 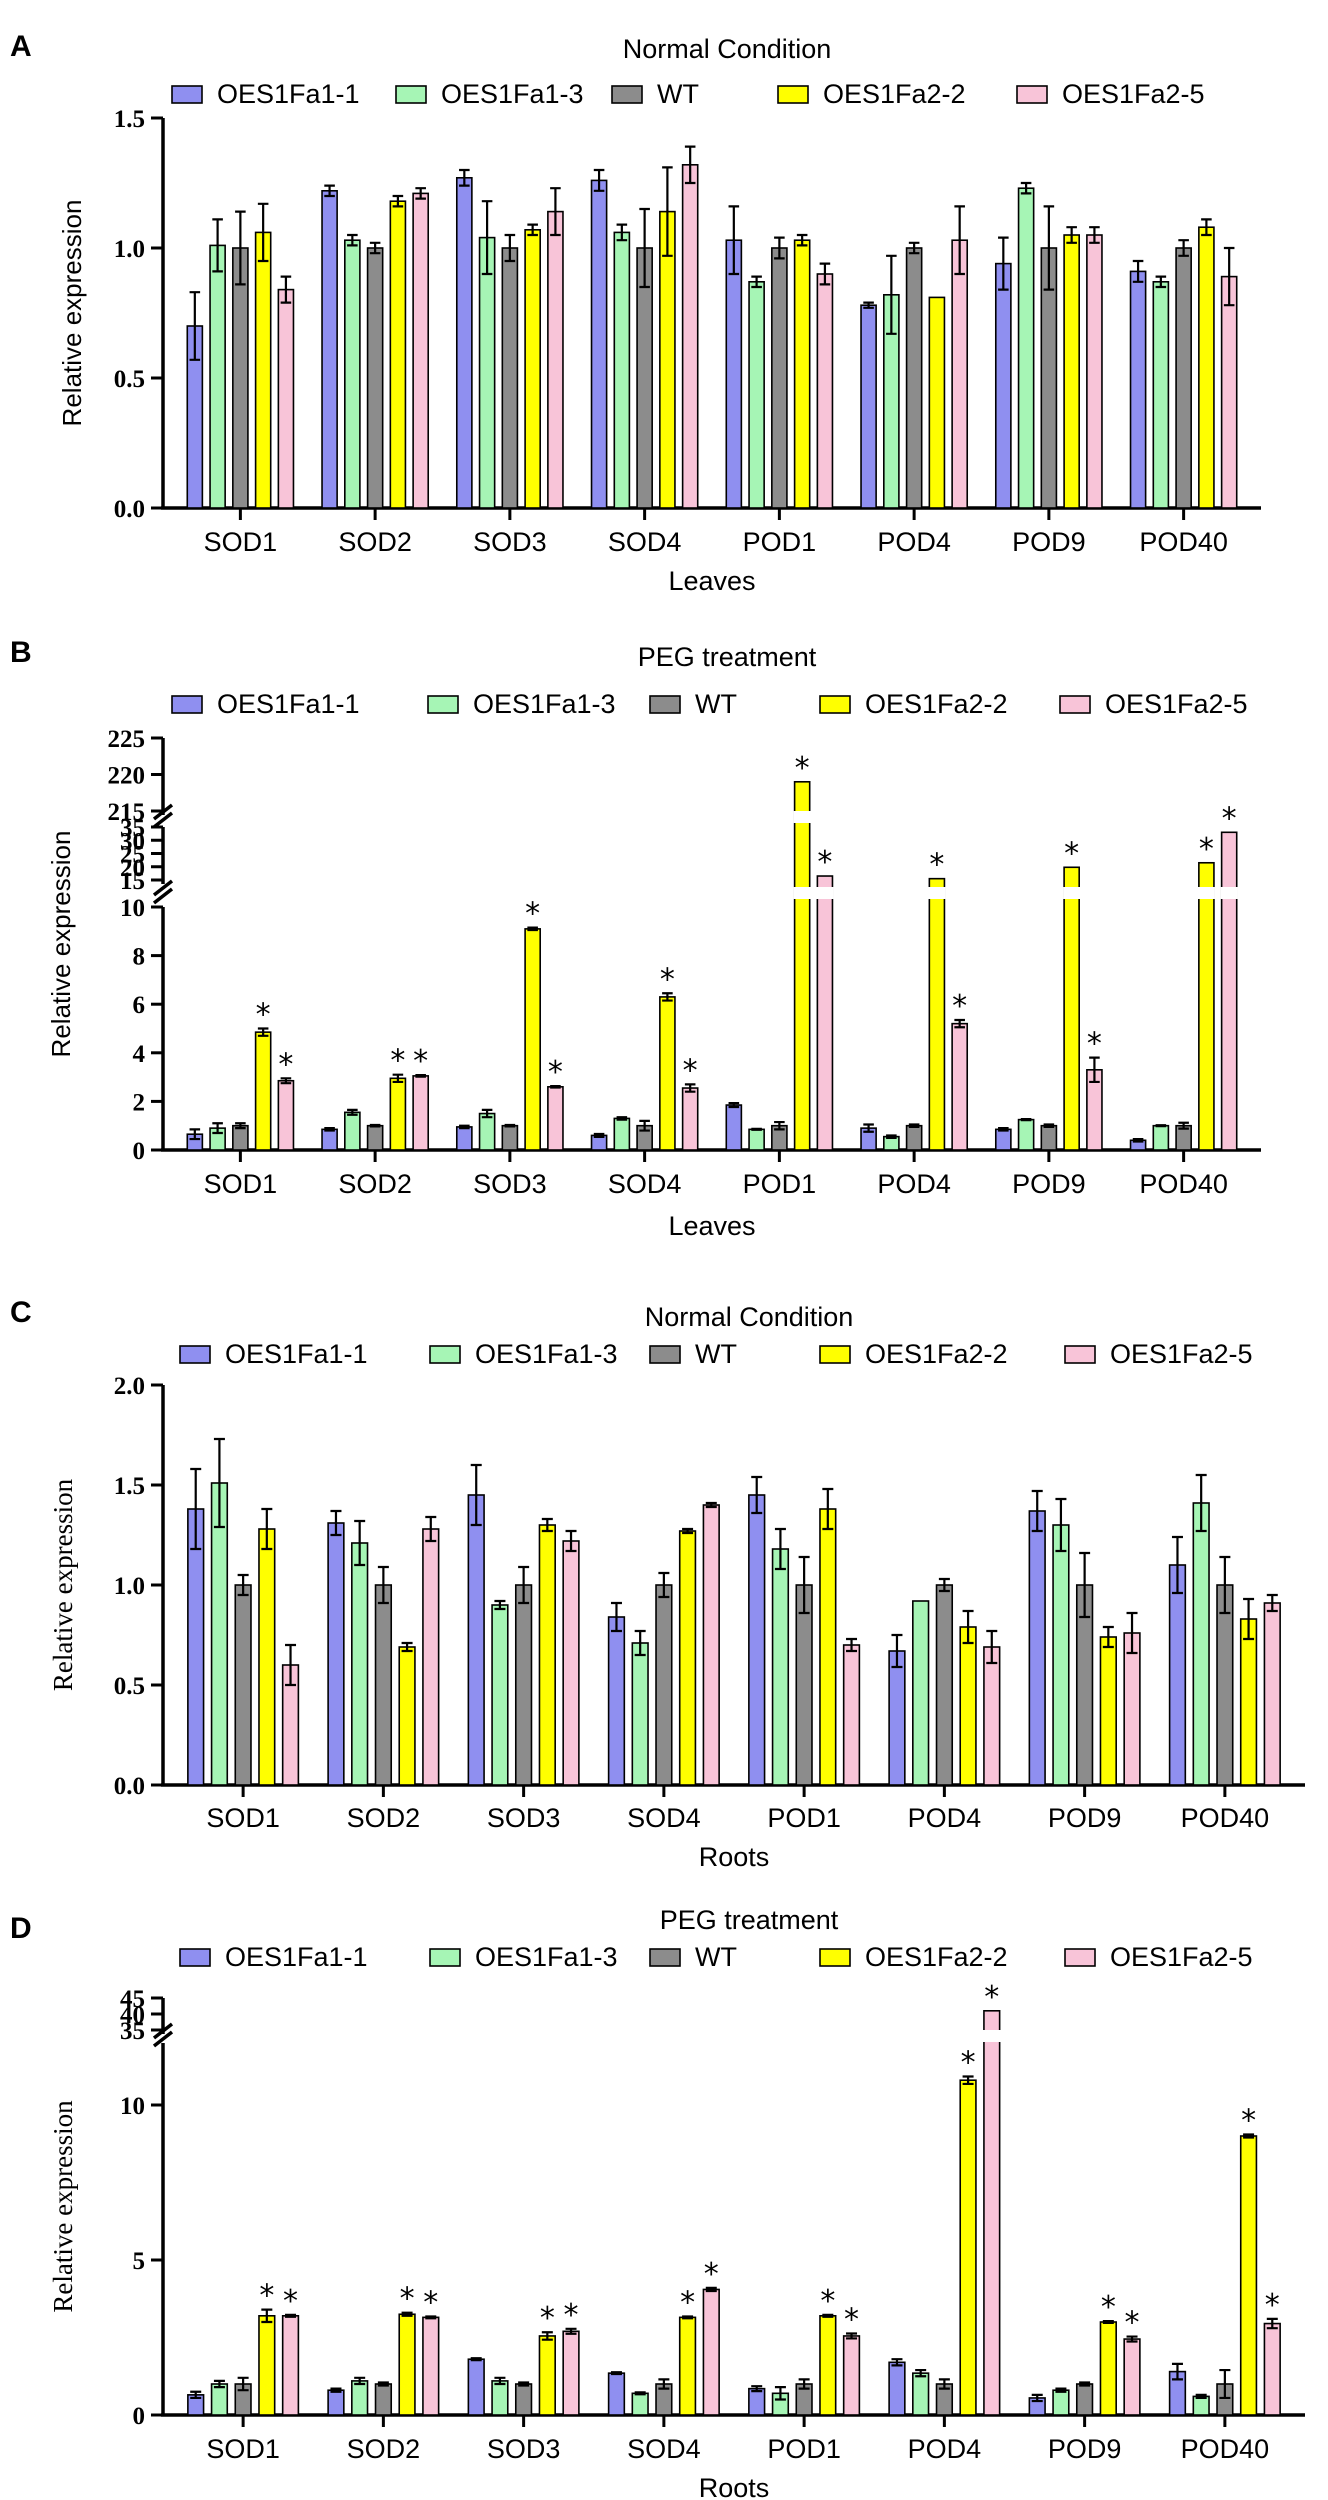 What do you see at coordinates (756, 282) in the screenshot?
I see `panel-a-bar-pod1-oes1fa1-3-error-bar` at bounding box center [756, 282].